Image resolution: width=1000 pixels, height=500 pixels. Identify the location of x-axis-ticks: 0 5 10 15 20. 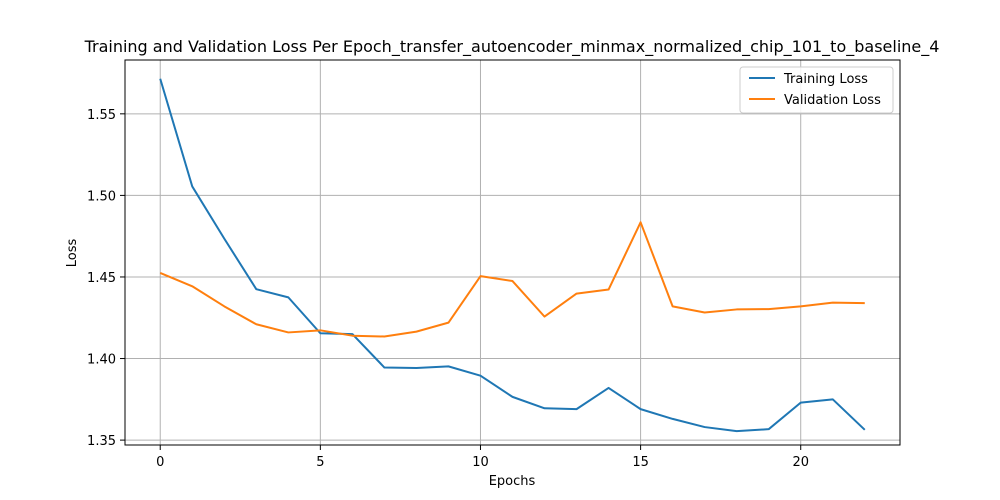
(482, 457).